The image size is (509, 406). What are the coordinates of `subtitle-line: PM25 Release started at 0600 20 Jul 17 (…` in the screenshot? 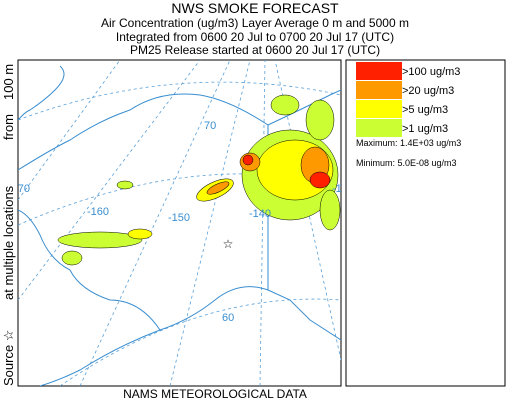 It's located at (255, 50).